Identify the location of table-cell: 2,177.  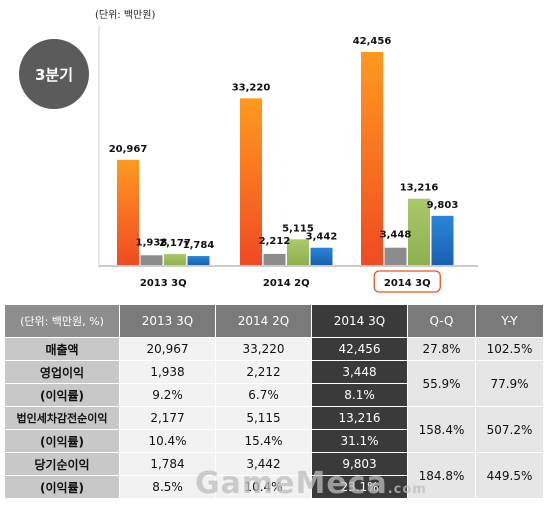
(167, 418).